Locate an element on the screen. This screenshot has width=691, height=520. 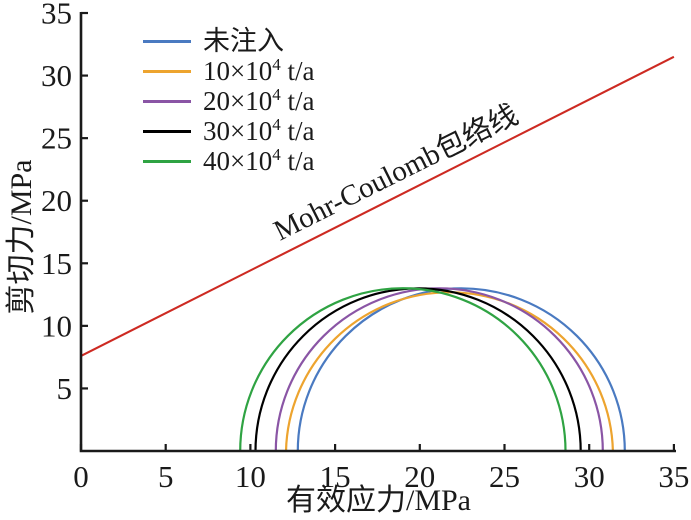
y-axis-tick-label: 35 is located at coordinates (56, 15).